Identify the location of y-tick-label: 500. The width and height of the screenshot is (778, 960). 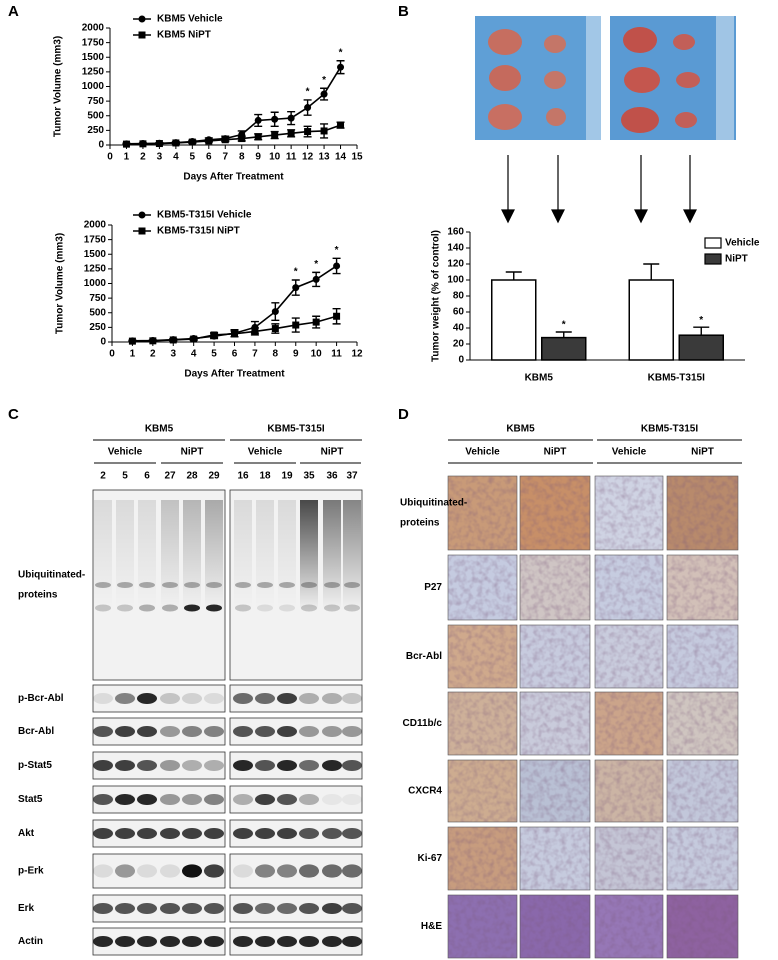
(97, 312).